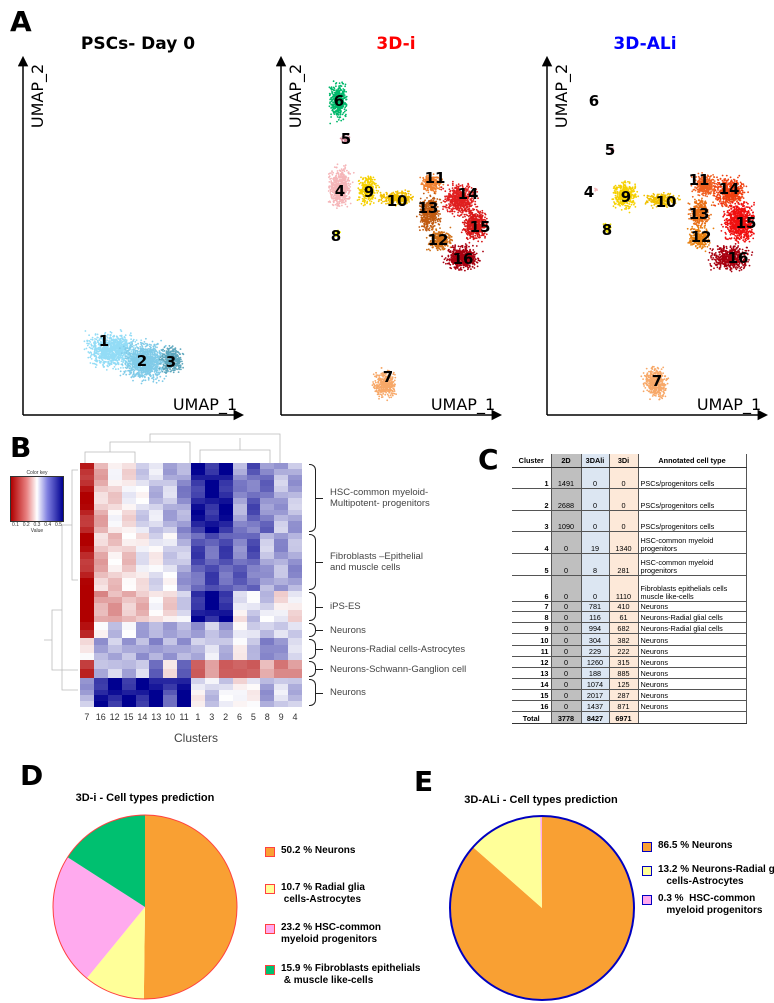 The width and height of the screenshot is (774, 1003). I want to click on legend-item: 0.3 % HSC-common myeloid progenitors, so click(702, 905).